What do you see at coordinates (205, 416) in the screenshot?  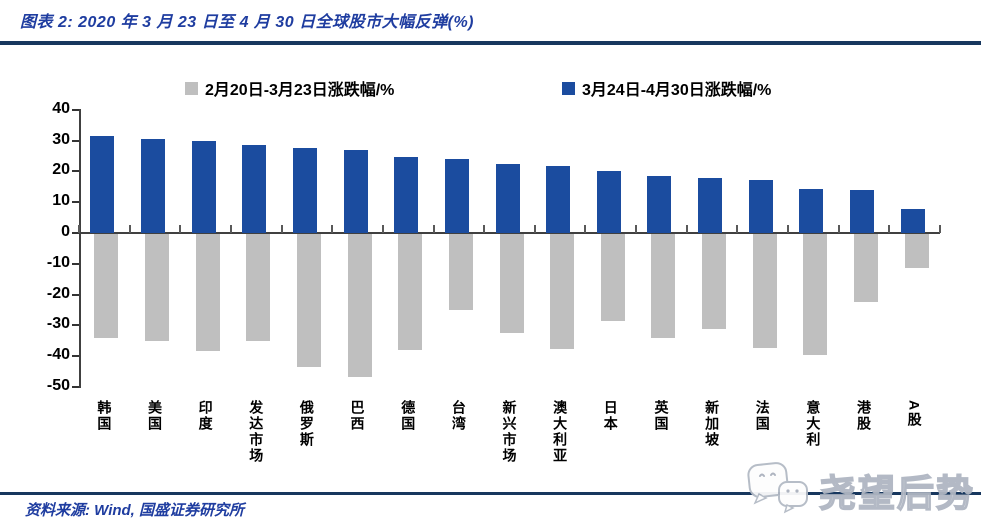 I see `x-axis-category-label: 印度` at bounding box center [205, 416].